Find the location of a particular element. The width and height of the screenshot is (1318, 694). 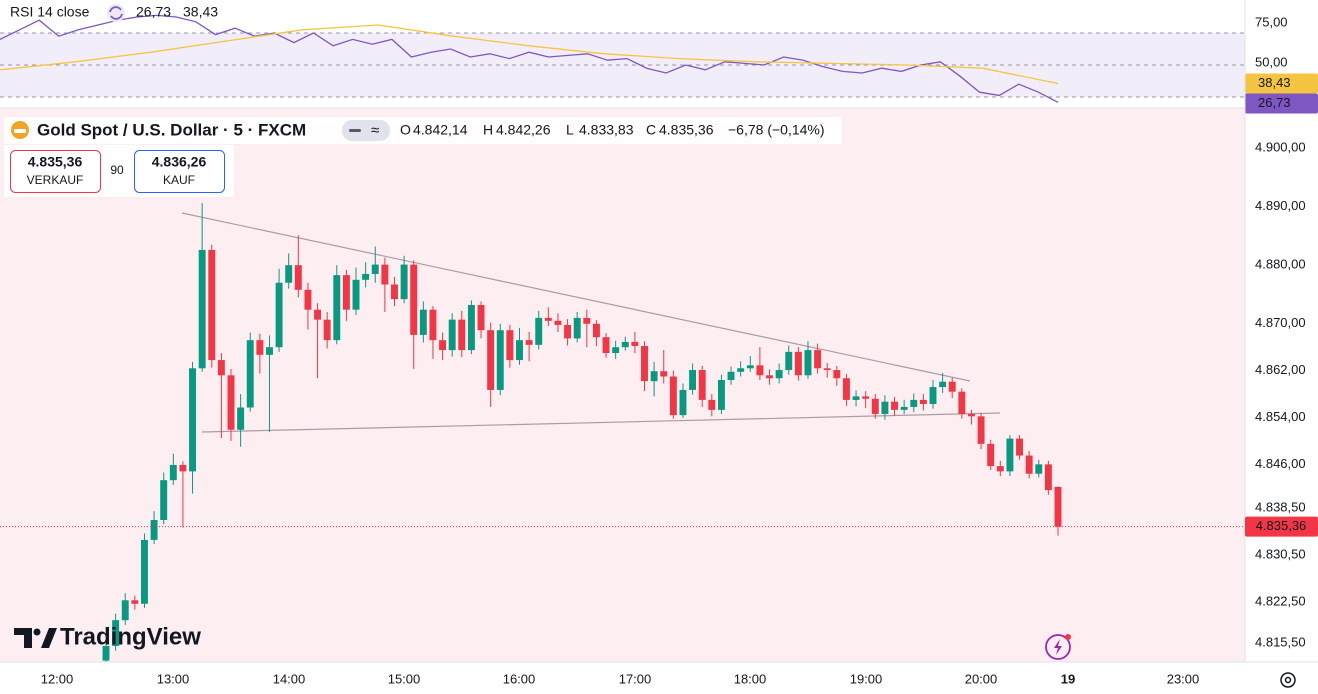

settings-icon is located at coordinates (1288, 680).